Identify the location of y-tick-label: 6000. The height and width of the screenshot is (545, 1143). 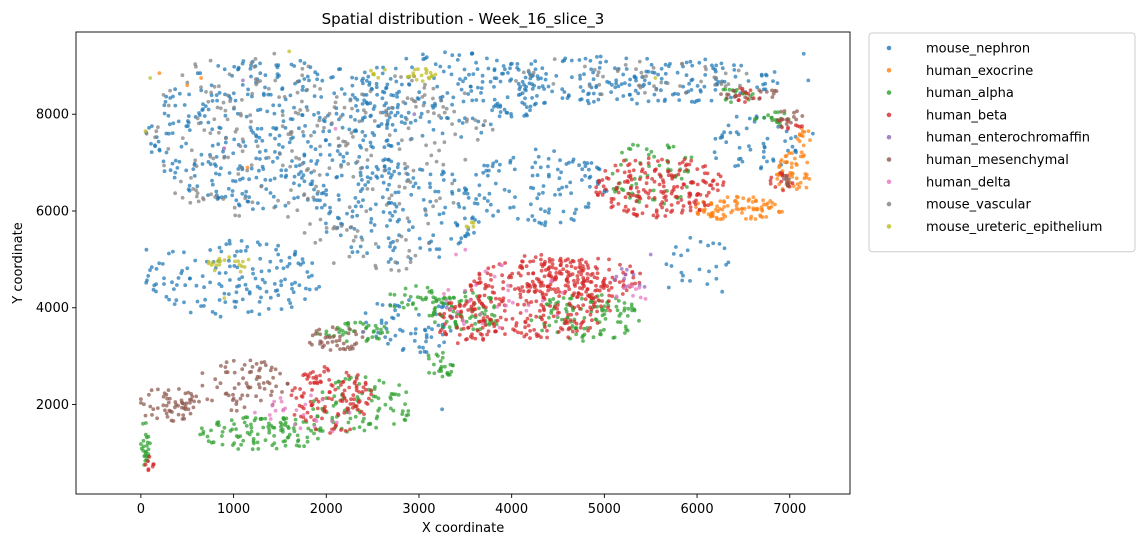
(52, 211).